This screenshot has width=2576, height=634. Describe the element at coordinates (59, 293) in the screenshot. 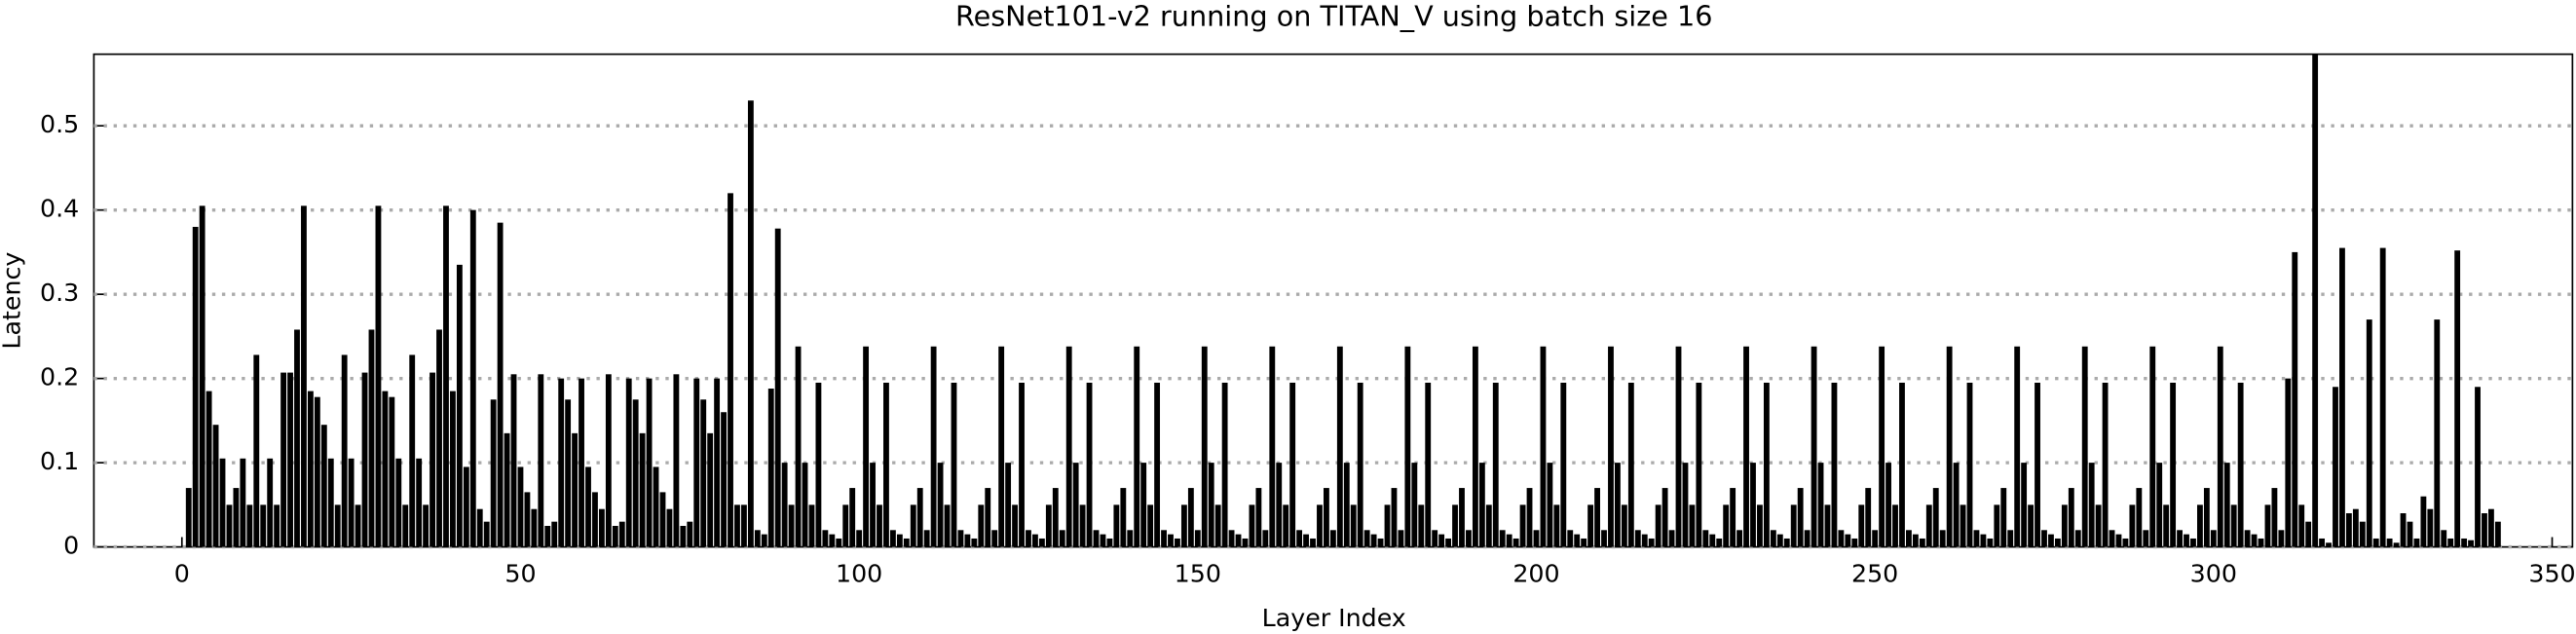

I see `y-tick-label: 0.3` at that location.